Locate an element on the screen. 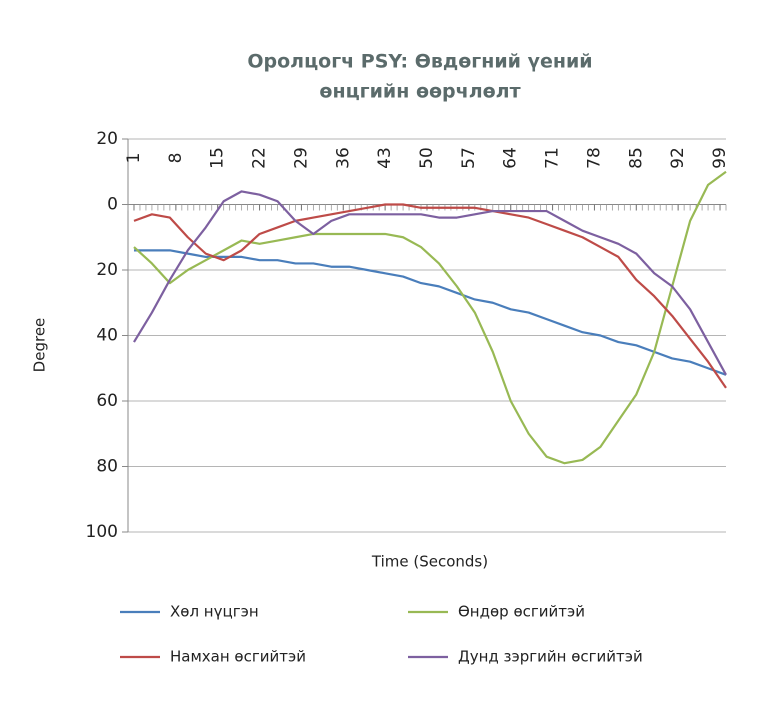 The width and height of the screenshot is (768, 709). x-tick-label: 57 is located at coordinates (469, 158).